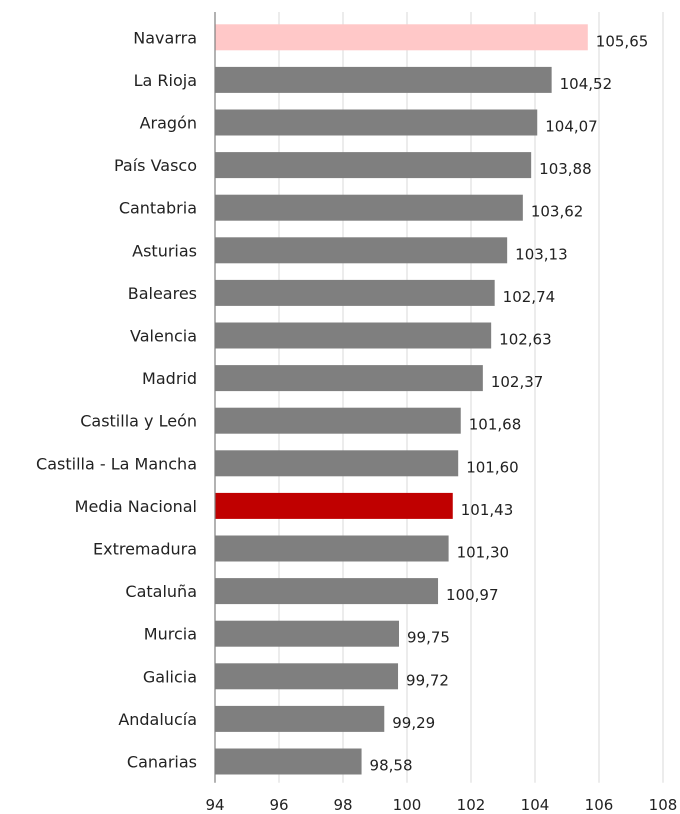 This screenshot has height=814, width=680. Describe the element at coordinates (168, 123) in the screenshot. I see `category-label: Aragón` at that location.